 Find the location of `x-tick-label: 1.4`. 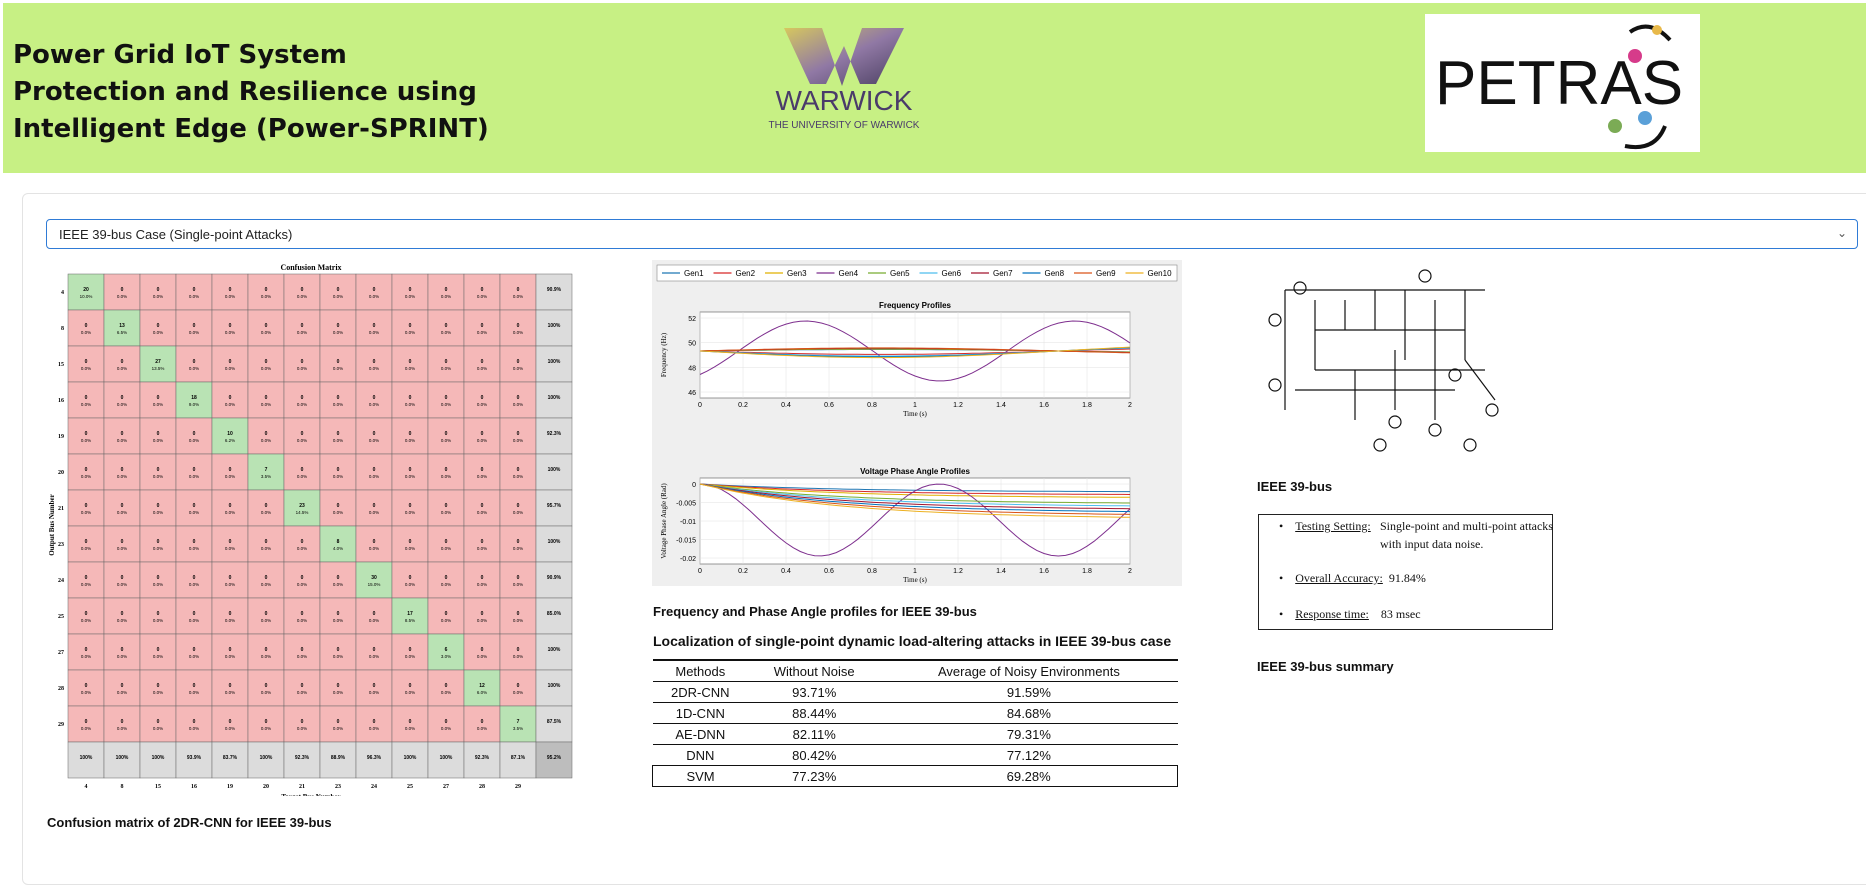

x-tick-label: 1.4 is located at coordinates (1001, 405).